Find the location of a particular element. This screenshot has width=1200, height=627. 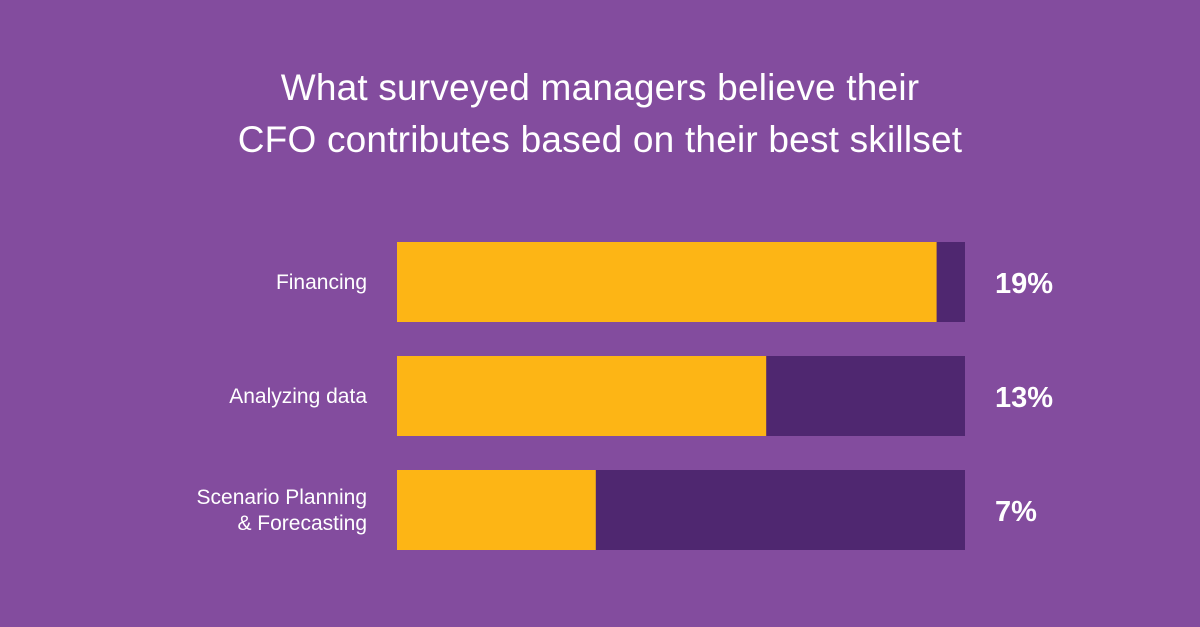

category-label-financing: Financing is located at coordinates (321, 282).